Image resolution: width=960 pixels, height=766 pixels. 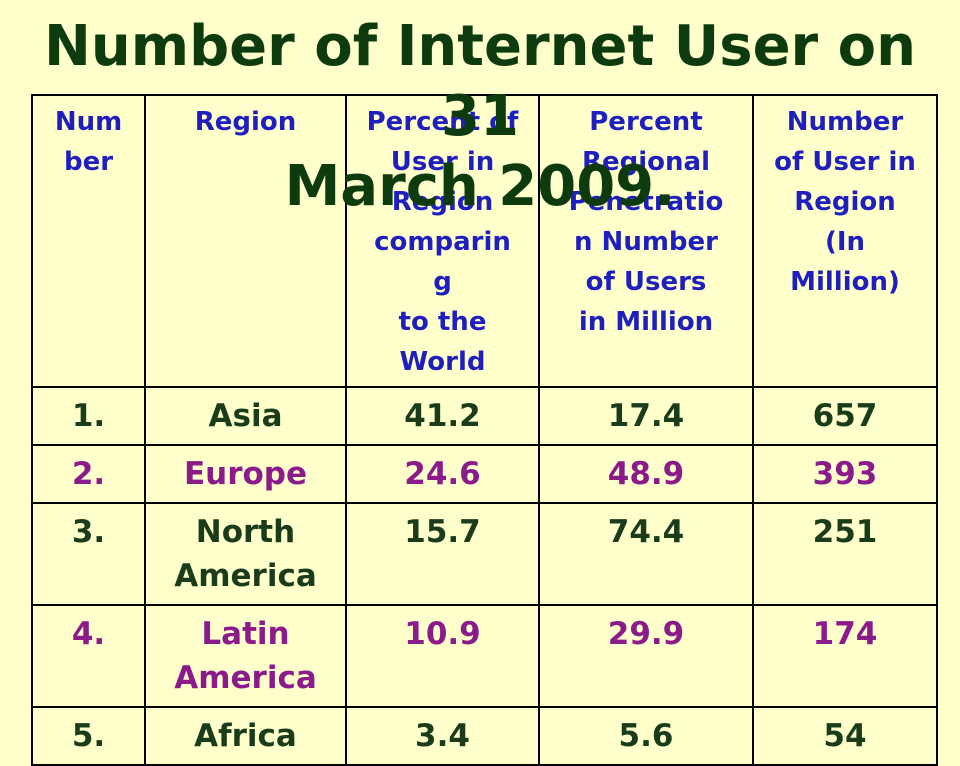 I want to click on table-row: 2. Europe 24.6 48.9 393, so click(x=484, y=474).